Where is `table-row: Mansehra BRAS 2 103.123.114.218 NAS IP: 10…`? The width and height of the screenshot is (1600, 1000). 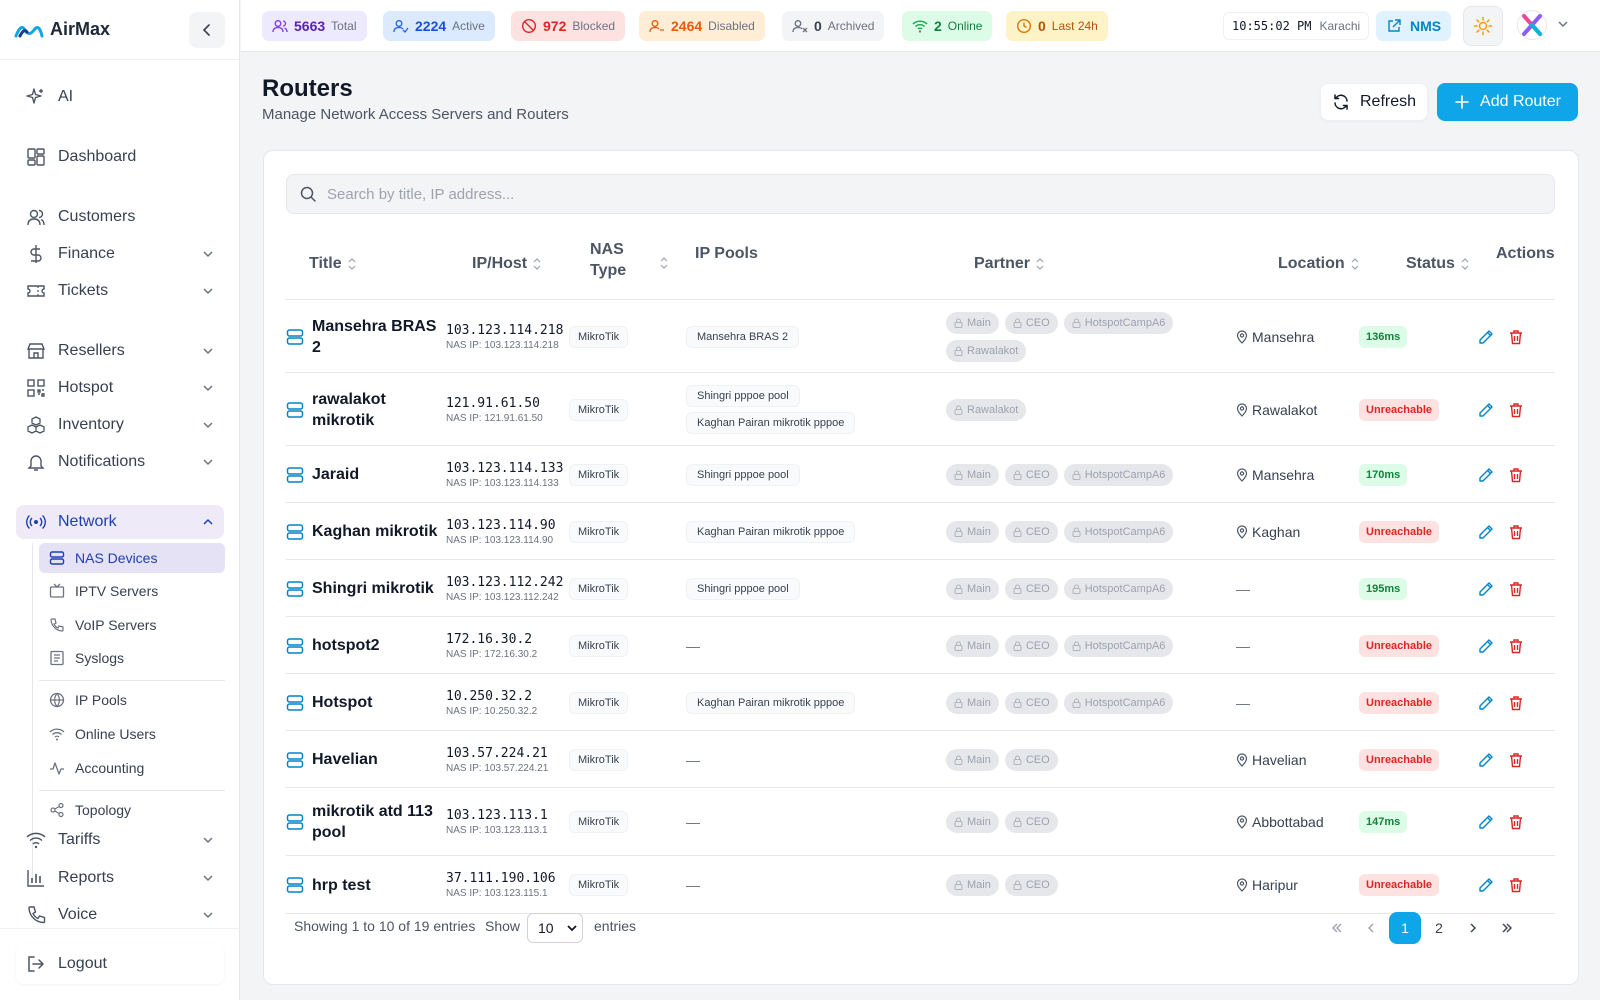 table-row: Mansehra BRAS 2 103.123.114.218 NAS IP: 10… is located at coordinates (920, 336).